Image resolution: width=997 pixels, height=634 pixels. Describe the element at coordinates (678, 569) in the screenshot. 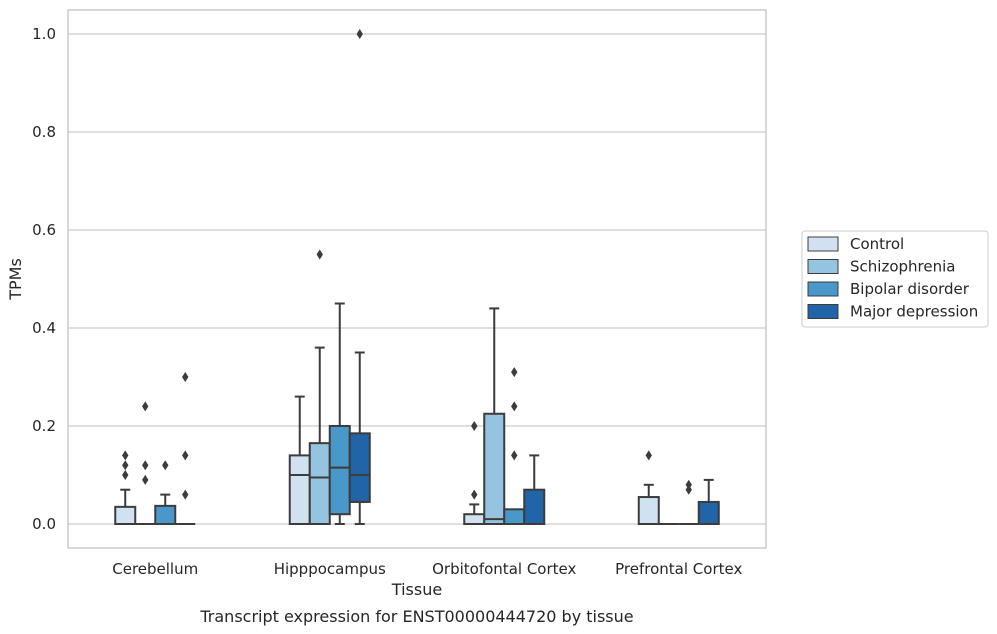

I see `x-tick-label: Prefrontal Cortex` at that location.